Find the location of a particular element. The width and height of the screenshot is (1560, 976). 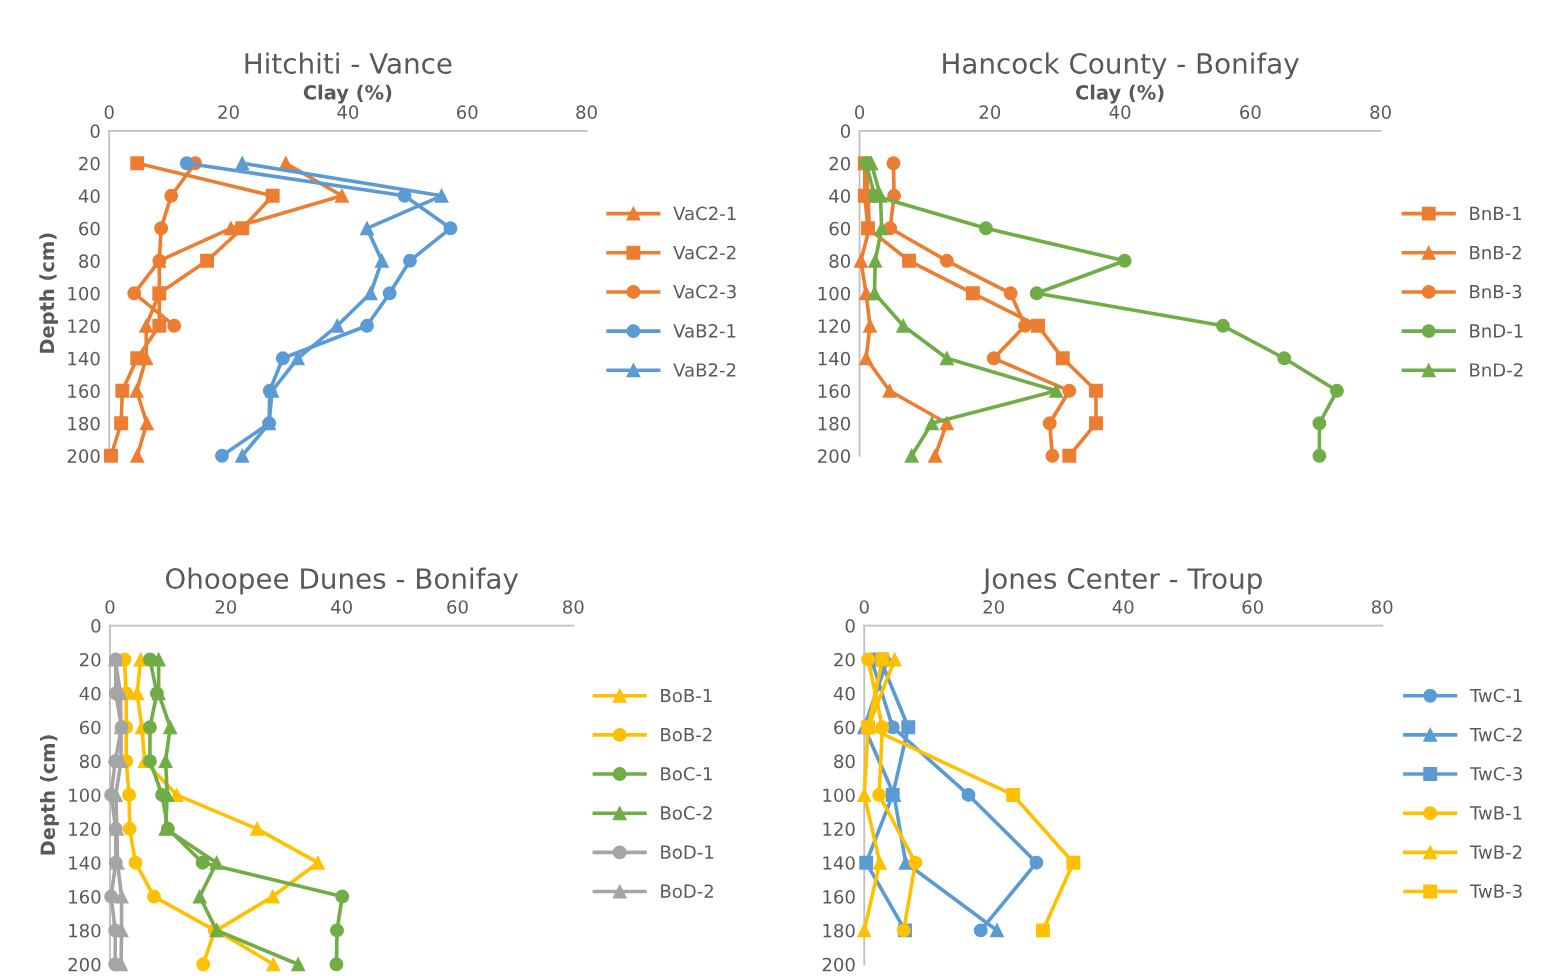

legend-label: BnD-2 is located at coordinates (1496, 370).